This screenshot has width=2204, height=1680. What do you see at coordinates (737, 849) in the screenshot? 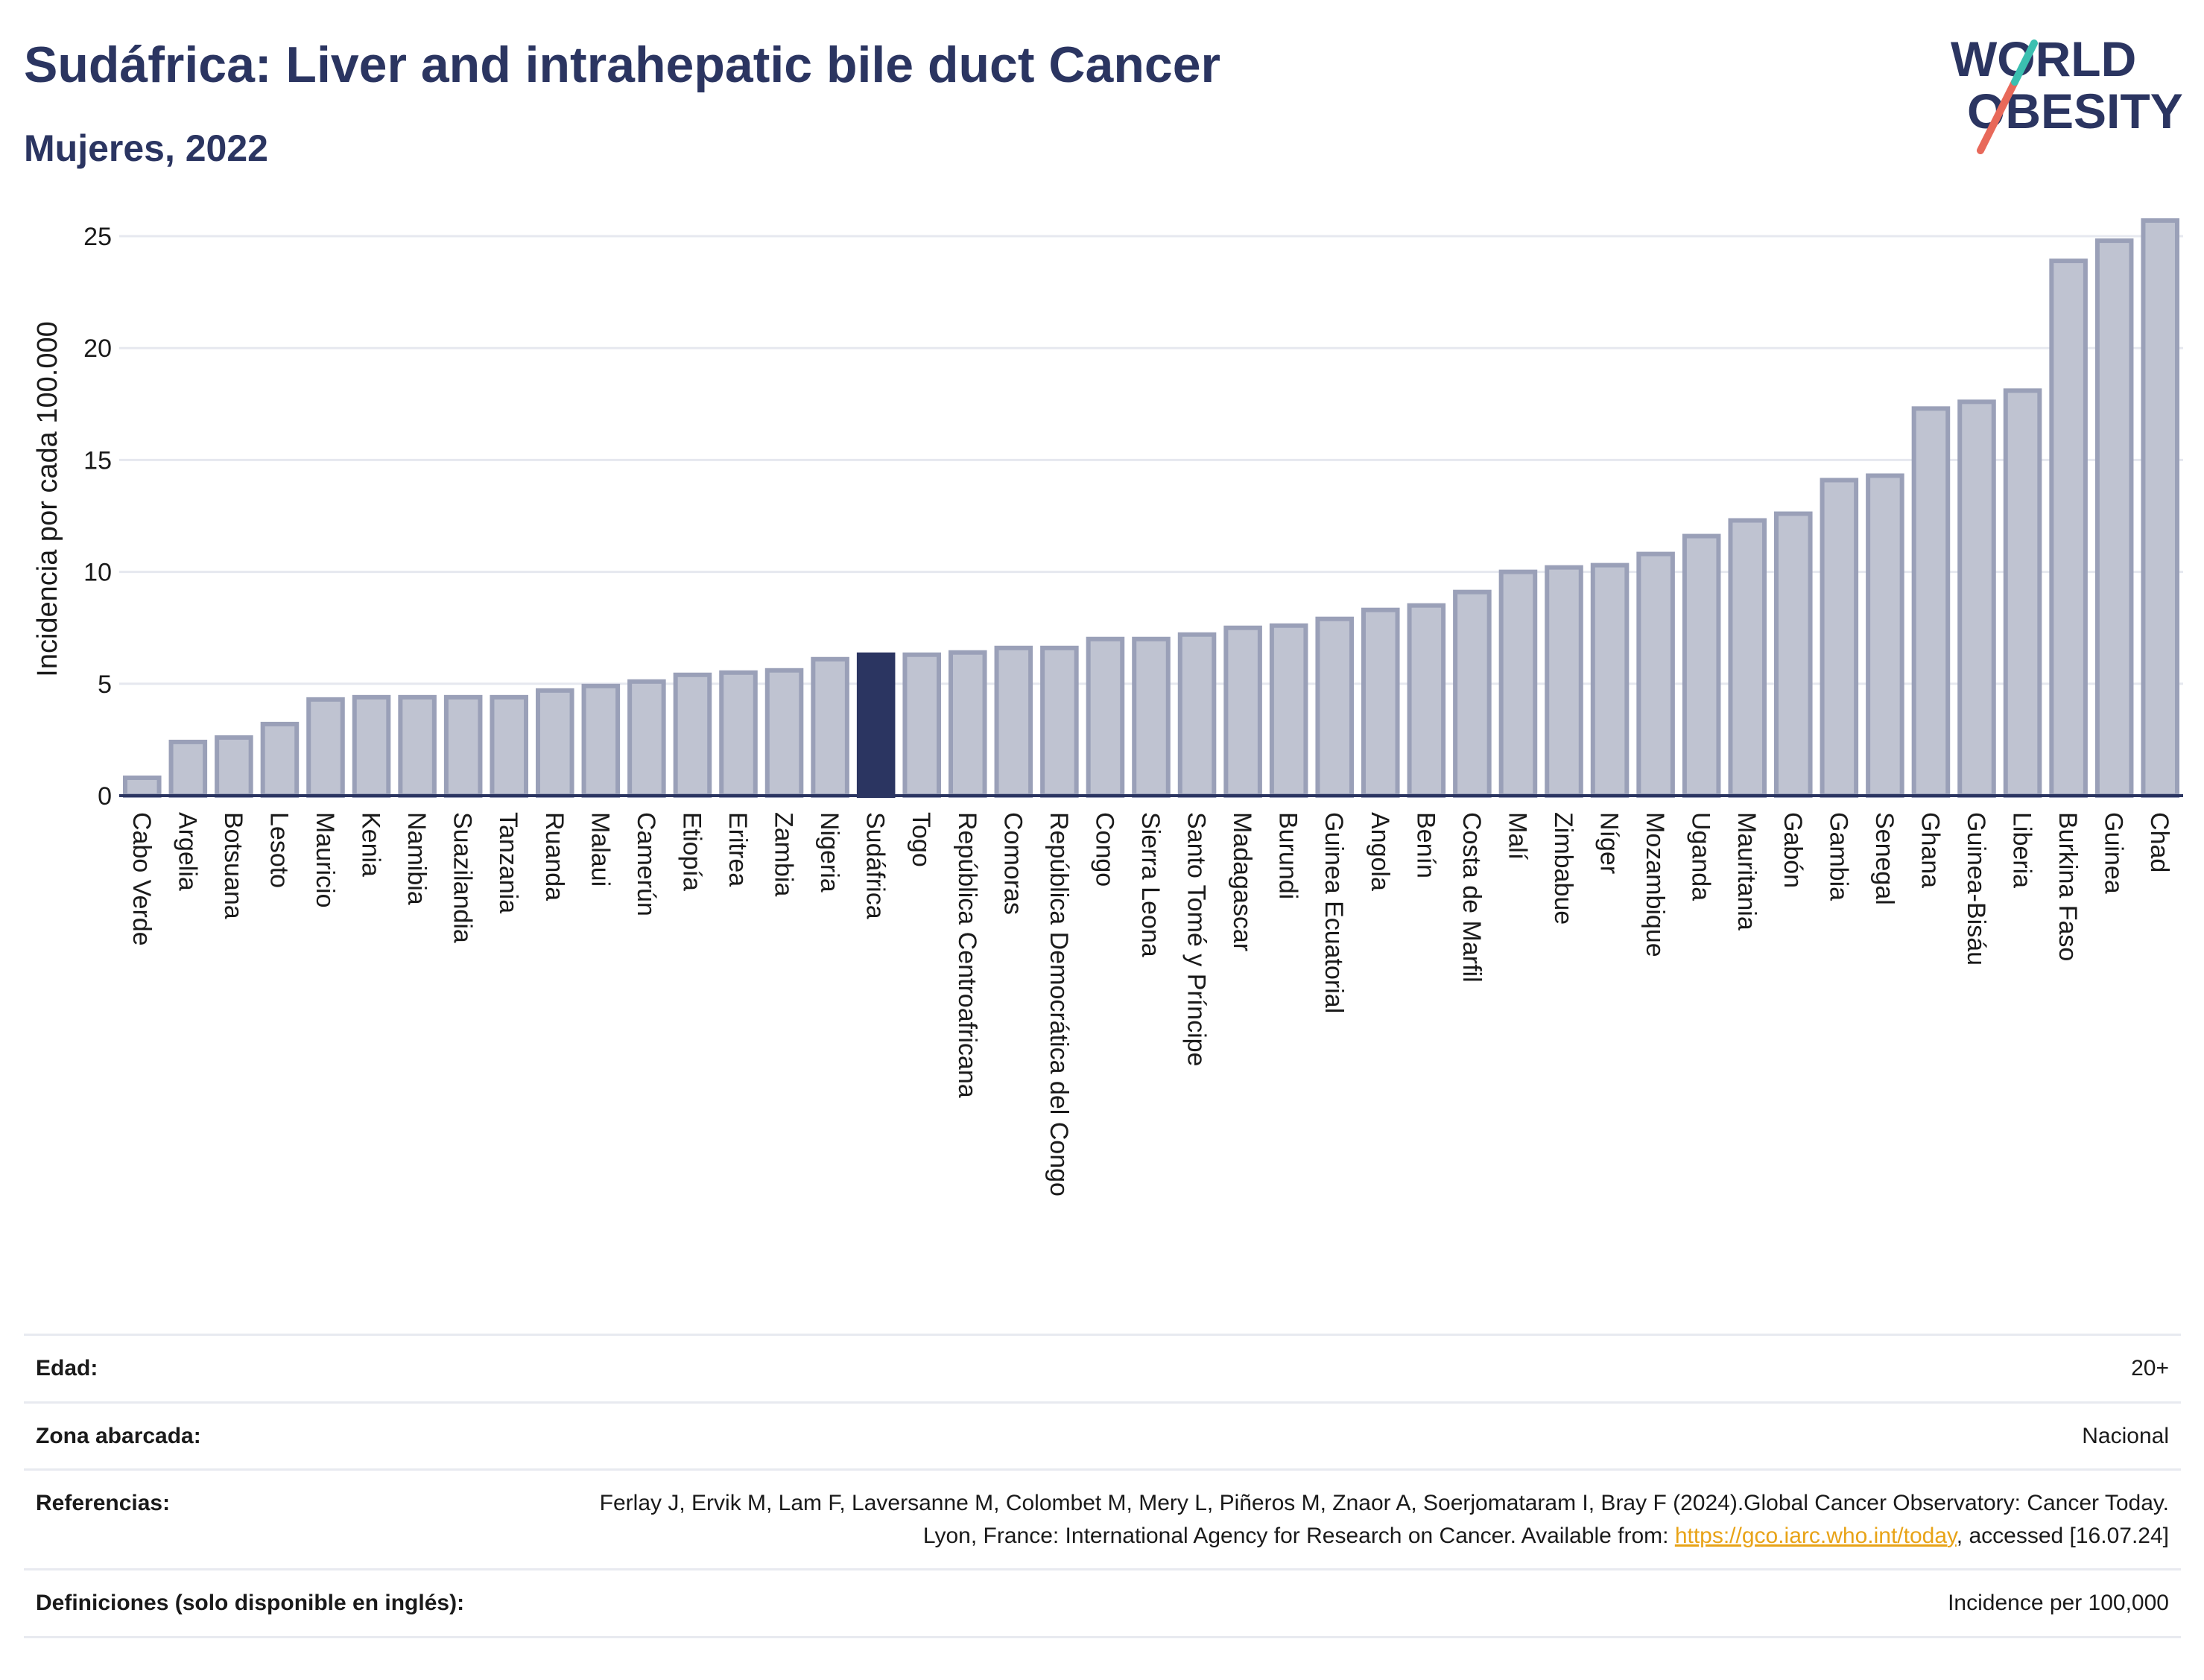
I see `x-tick-label: Eritrea` at bounding box center [737, 849].